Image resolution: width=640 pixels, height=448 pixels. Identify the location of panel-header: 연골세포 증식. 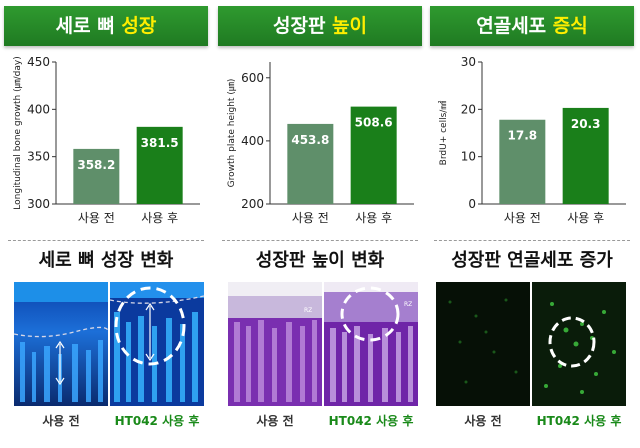
(532, 26).